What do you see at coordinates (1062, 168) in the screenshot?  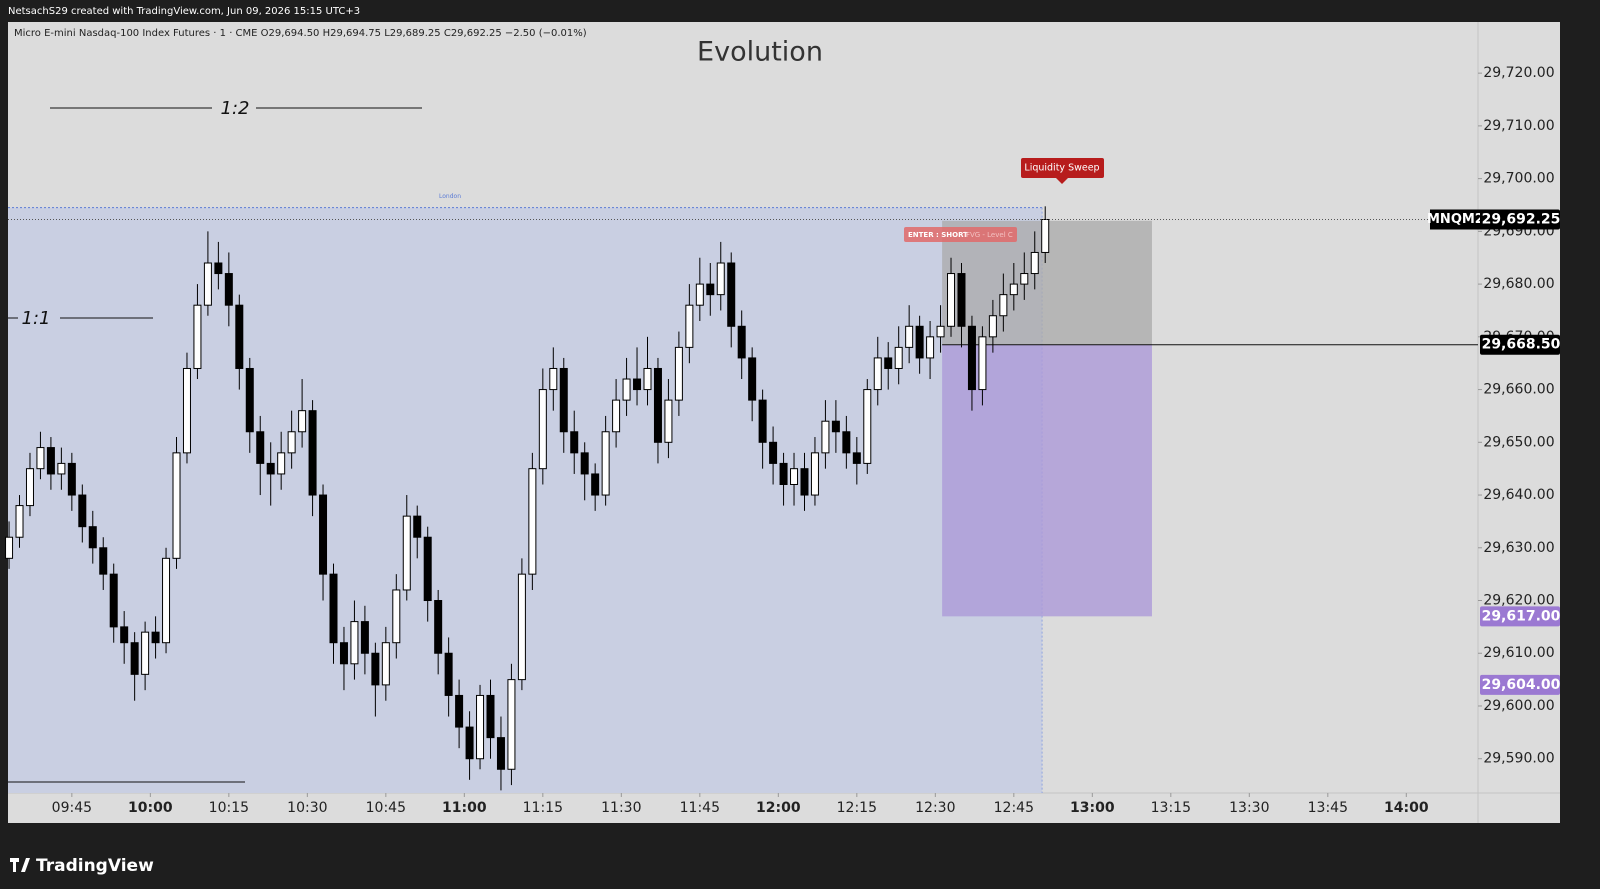 I see `sweep-badge` at bounding box center [1062, 168].